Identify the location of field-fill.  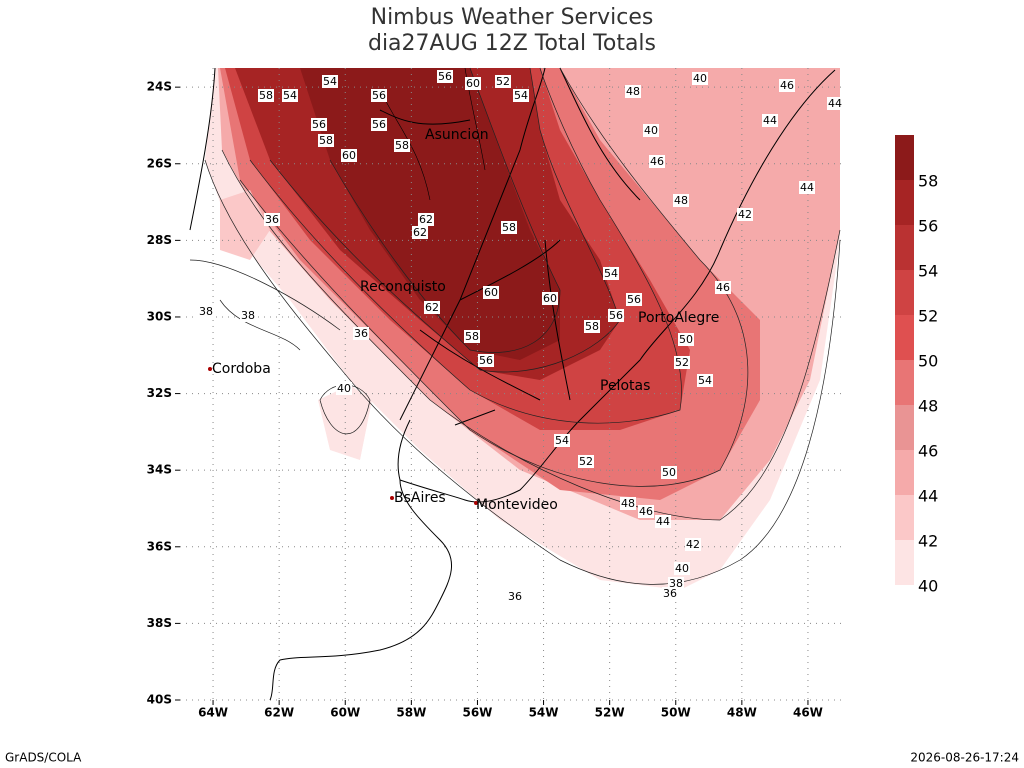
(245, 225).